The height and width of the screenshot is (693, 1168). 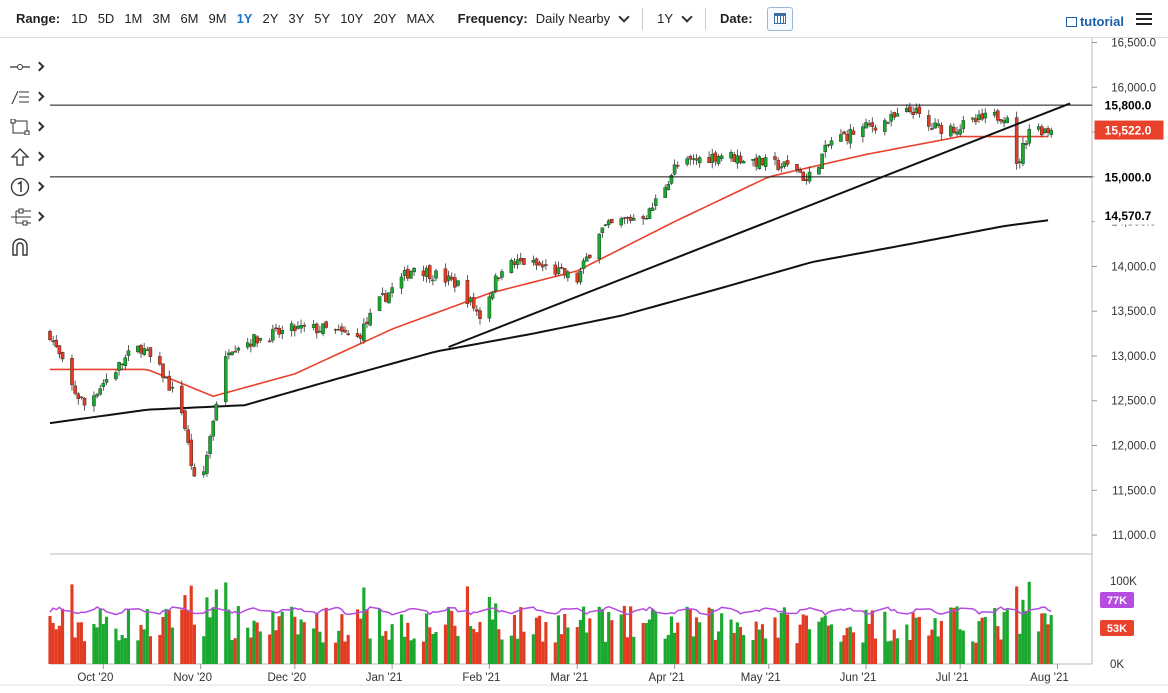 What do you see at coordinates (244, 18) in the screenshot?
I see `range-button-1y: 1Y` at bounding box center [244, 18].